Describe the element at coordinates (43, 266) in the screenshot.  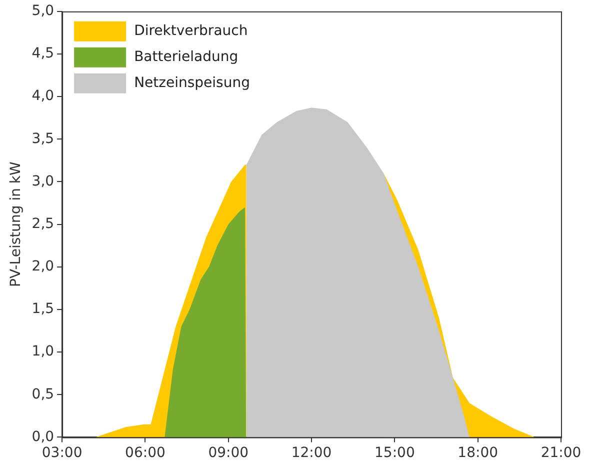
I see `y-tick-label: 2,0` at that location.